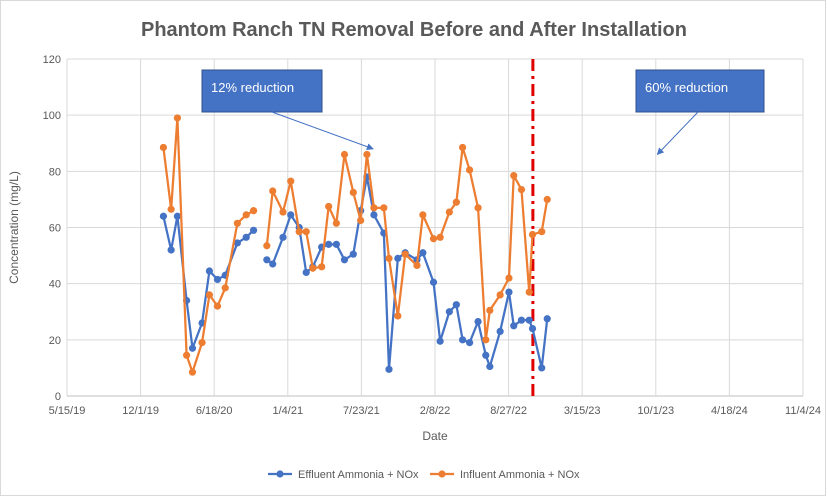  Describe the element at coordinates (361, 411) in the screenshot. I see `x-tick-label: 7/23/21` at that location.